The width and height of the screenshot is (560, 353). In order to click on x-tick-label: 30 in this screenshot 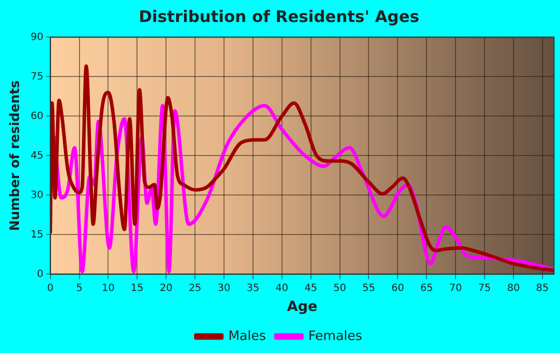, I will do `click(224, 288)`.